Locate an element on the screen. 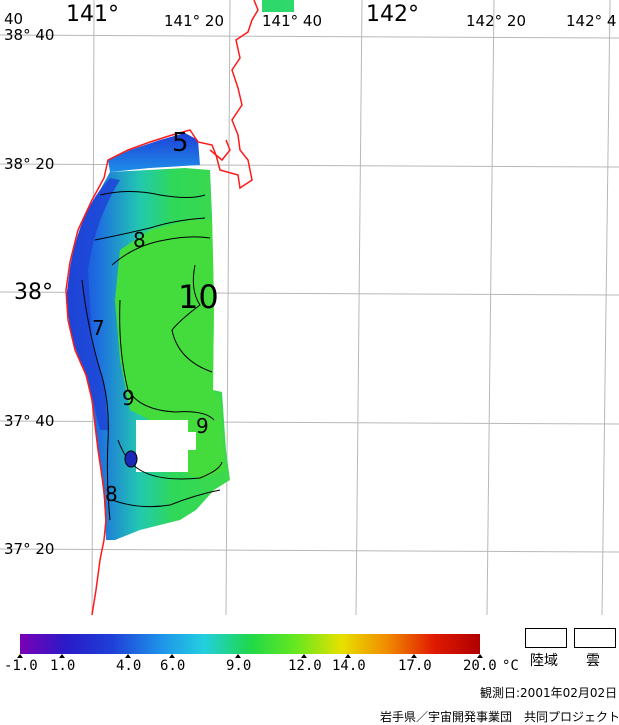 The width and height of the screenshot is (619, 725). lon-label: 141° is located at coordinates (92, 14).